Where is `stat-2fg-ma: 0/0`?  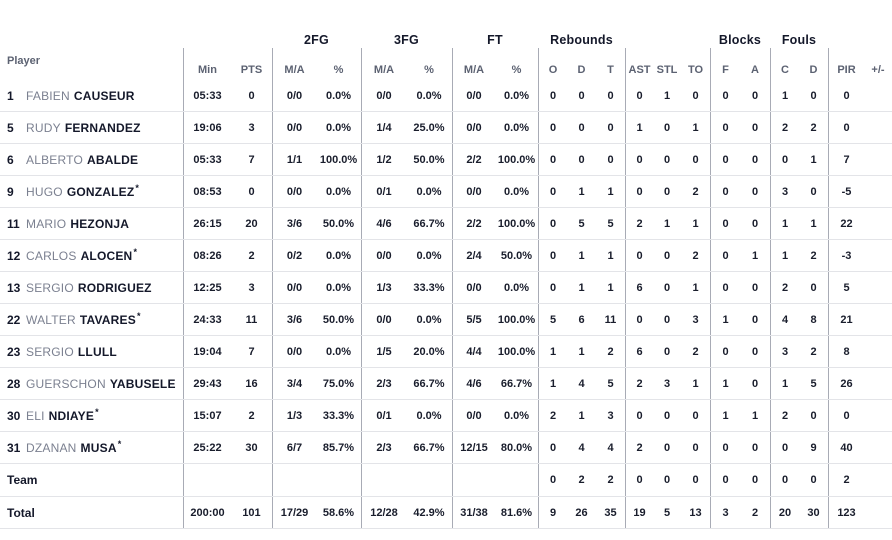
stat-2fg-ma: 0/0 is located at coordinates (294, 351).